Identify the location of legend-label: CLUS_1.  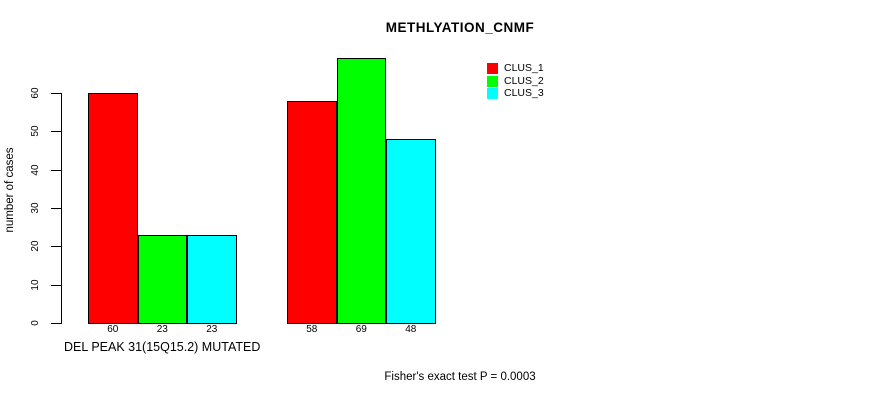
(524, 67).